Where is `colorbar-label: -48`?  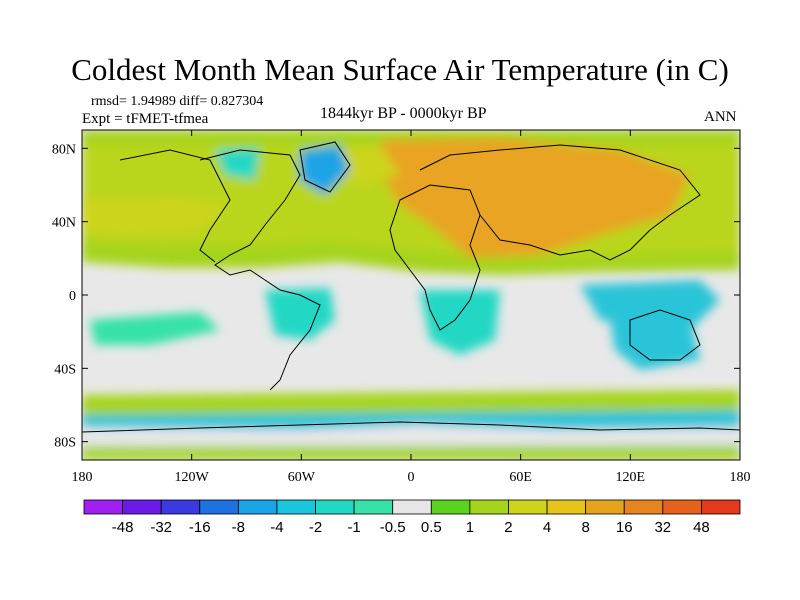
colorbar-label: -48 is located at coordinates (123, 527).